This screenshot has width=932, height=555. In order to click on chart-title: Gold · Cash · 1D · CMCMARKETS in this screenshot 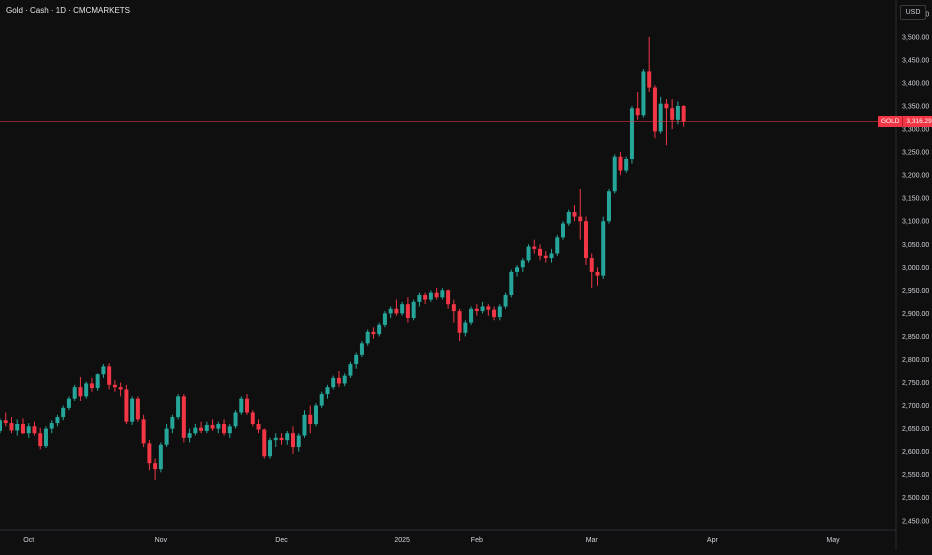, I will do `click(68, 10)`.